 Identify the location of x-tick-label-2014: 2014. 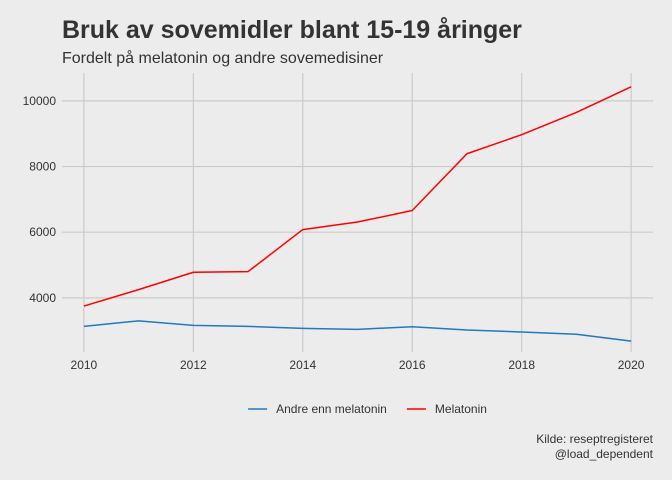
(302, 365).